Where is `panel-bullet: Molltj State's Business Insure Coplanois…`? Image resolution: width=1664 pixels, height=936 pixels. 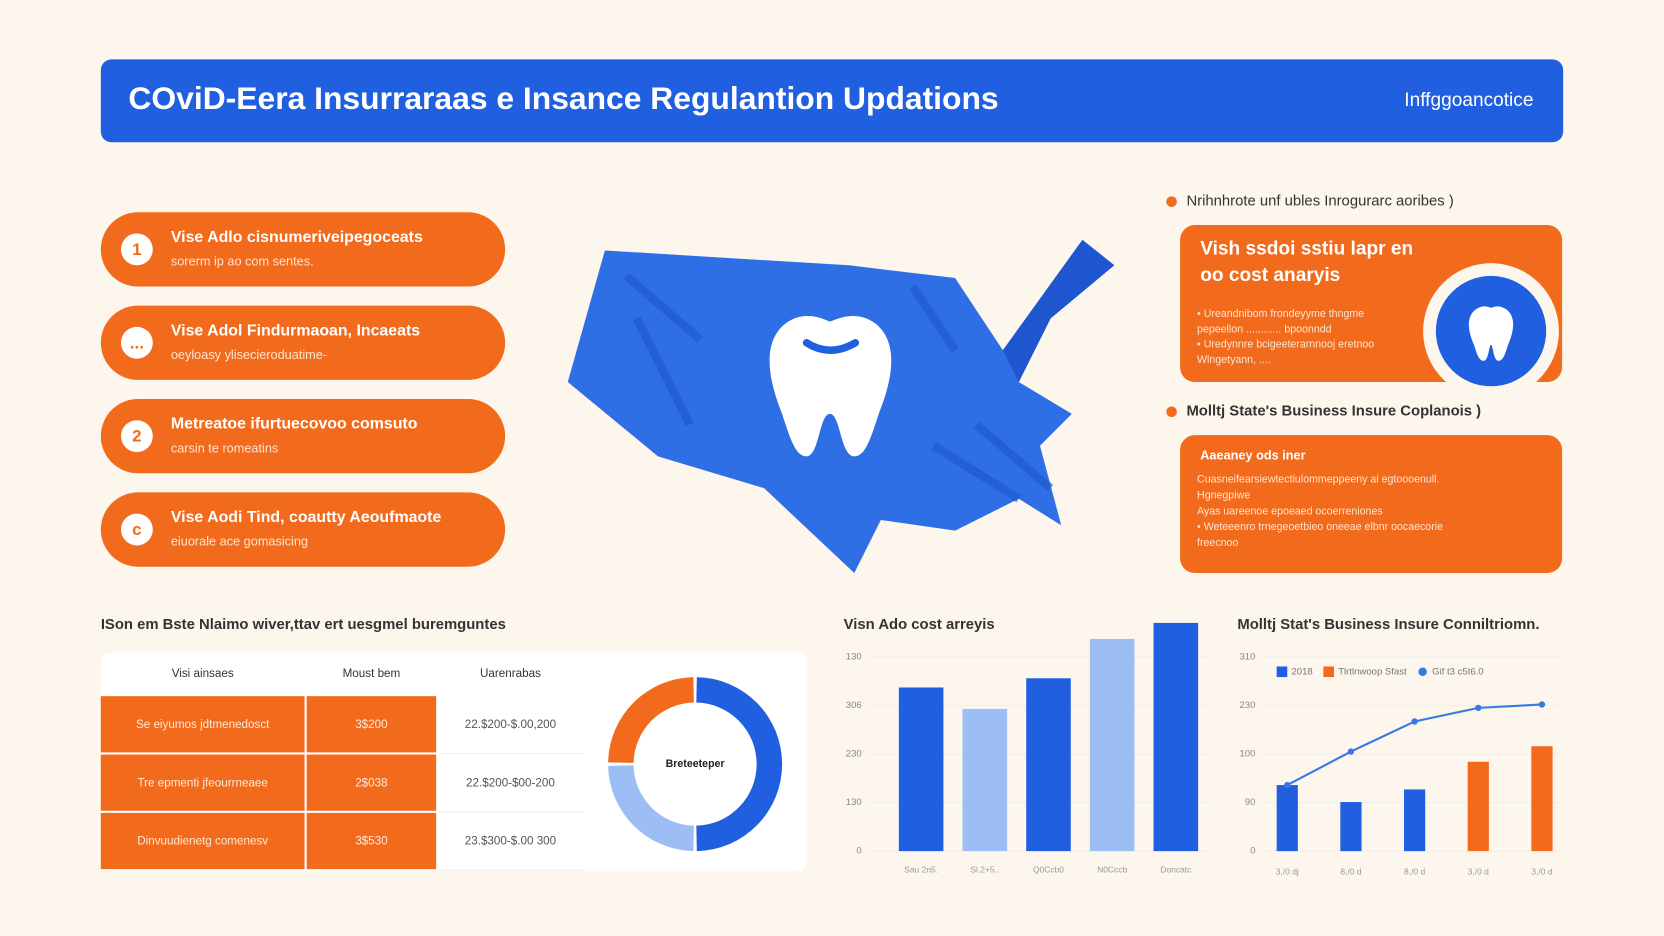 panel-bullet: Molltj State's Business Insure Coplanois… is located at coordinates (1333, 412).